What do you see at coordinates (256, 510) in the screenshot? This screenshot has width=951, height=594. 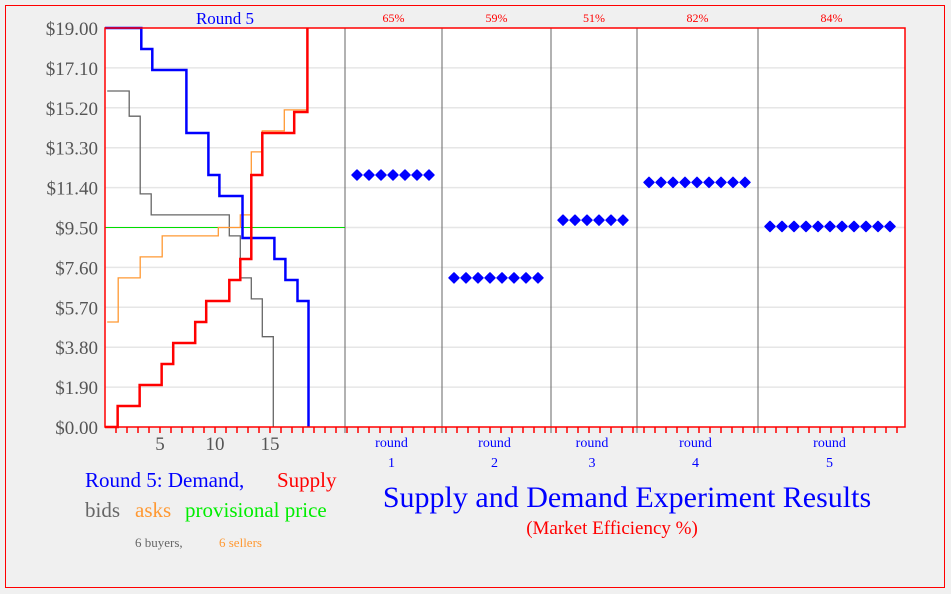 I see `legend-provisional-price: provisional price` at bounding box center [256, 510].